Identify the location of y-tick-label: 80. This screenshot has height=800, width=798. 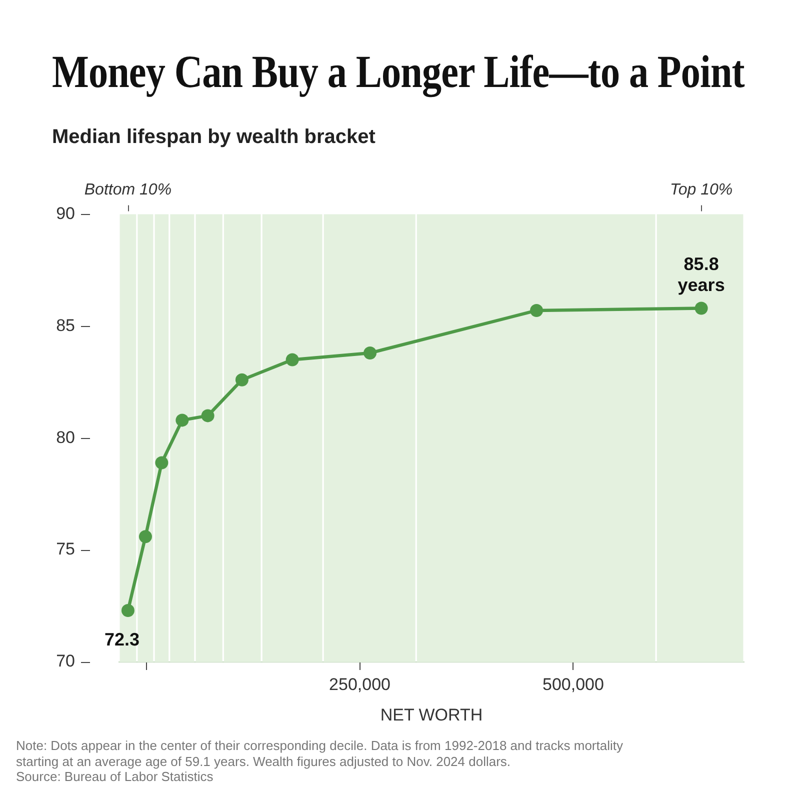
(65, 437).